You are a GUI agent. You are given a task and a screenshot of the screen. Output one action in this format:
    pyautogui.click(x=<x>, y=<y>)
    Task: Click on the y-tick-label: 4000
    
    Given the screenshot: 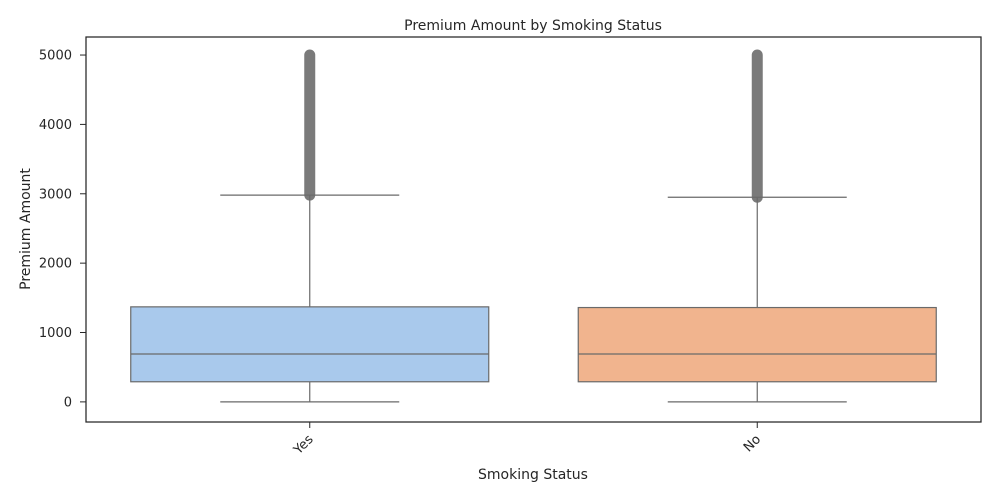 What is the action you would take?
    pyautogui.click(x=55, y=125)
    